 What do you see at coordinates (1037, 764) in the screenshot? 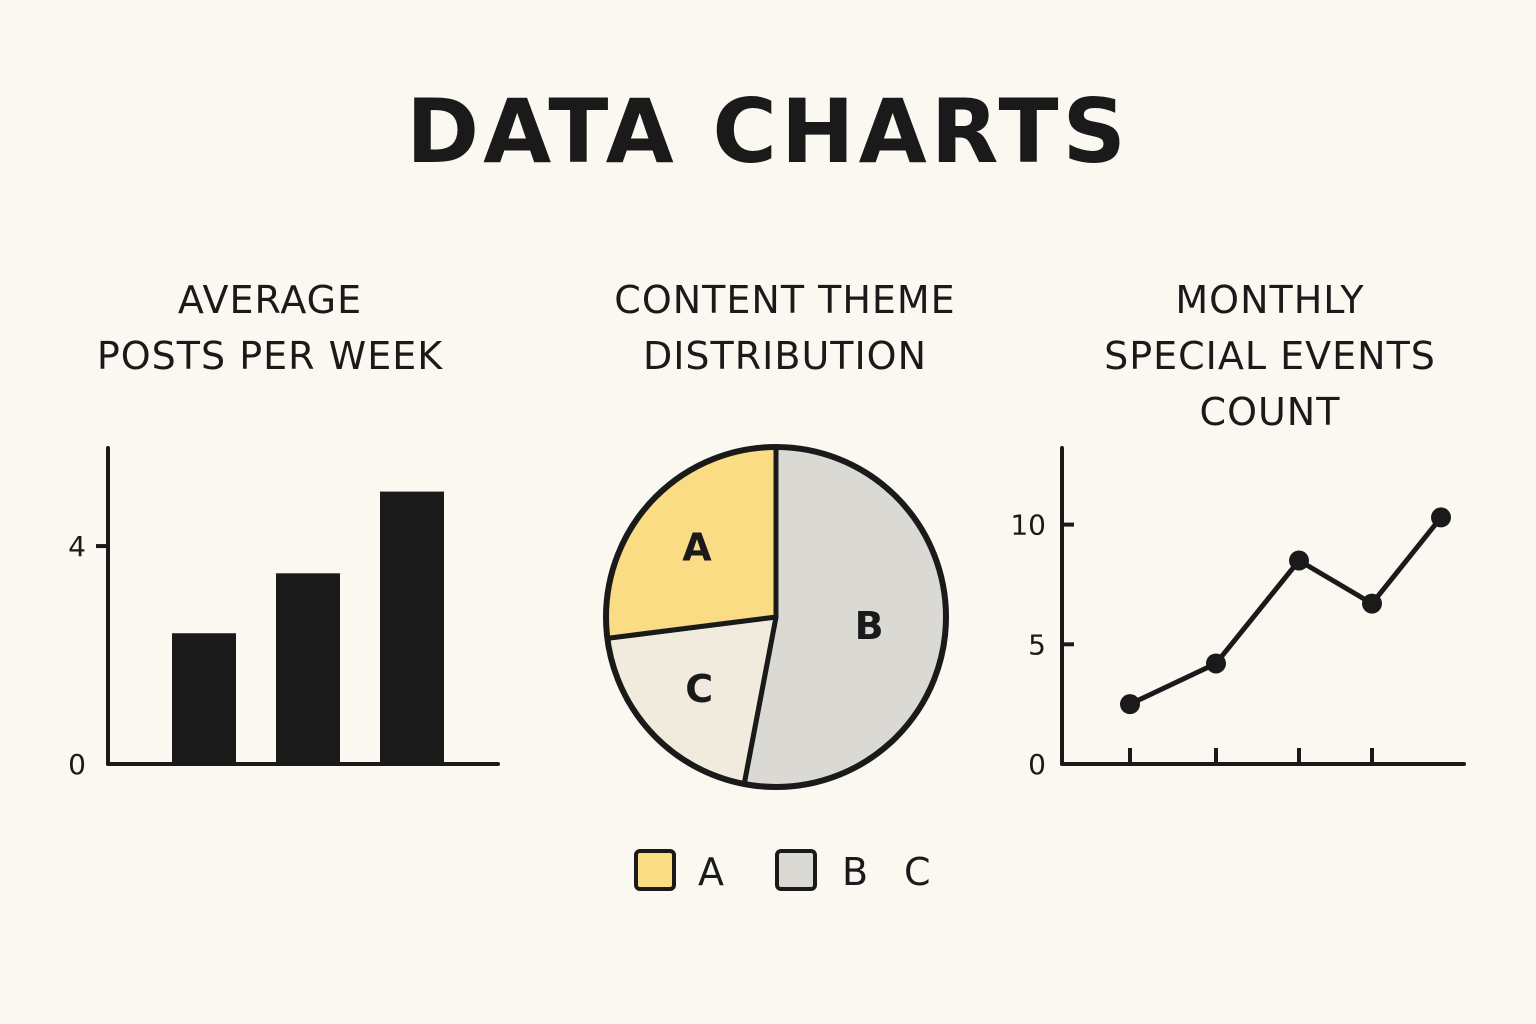
I see `line-y-tick-label: 0` at bounding box center [1037, 764].